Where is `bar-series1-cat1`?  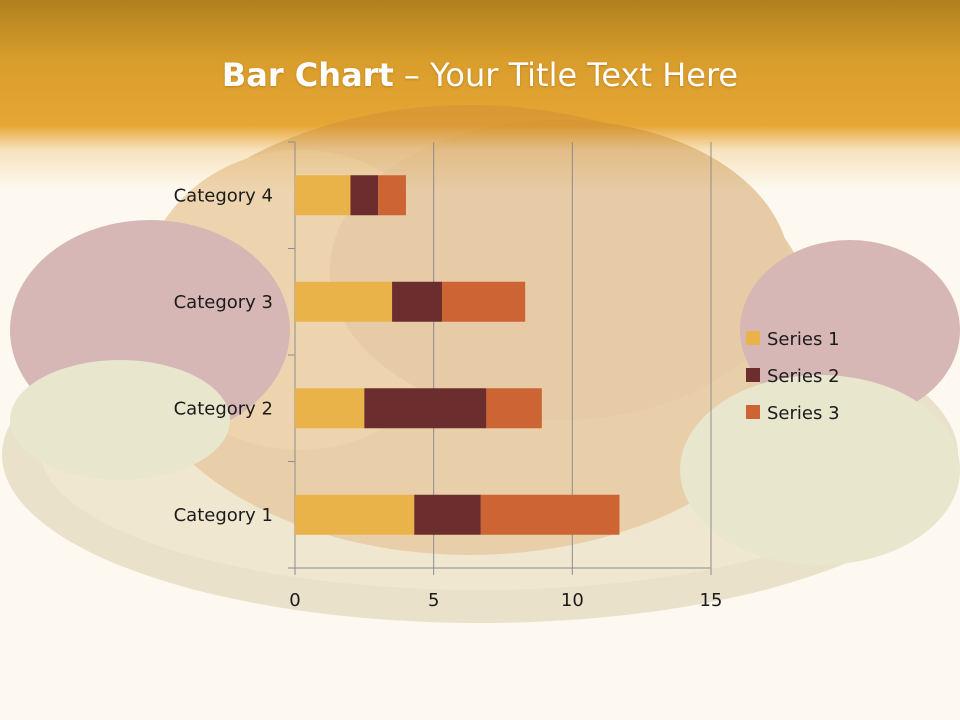
bar-series1-cat1 is located at coordinates (355, 514).